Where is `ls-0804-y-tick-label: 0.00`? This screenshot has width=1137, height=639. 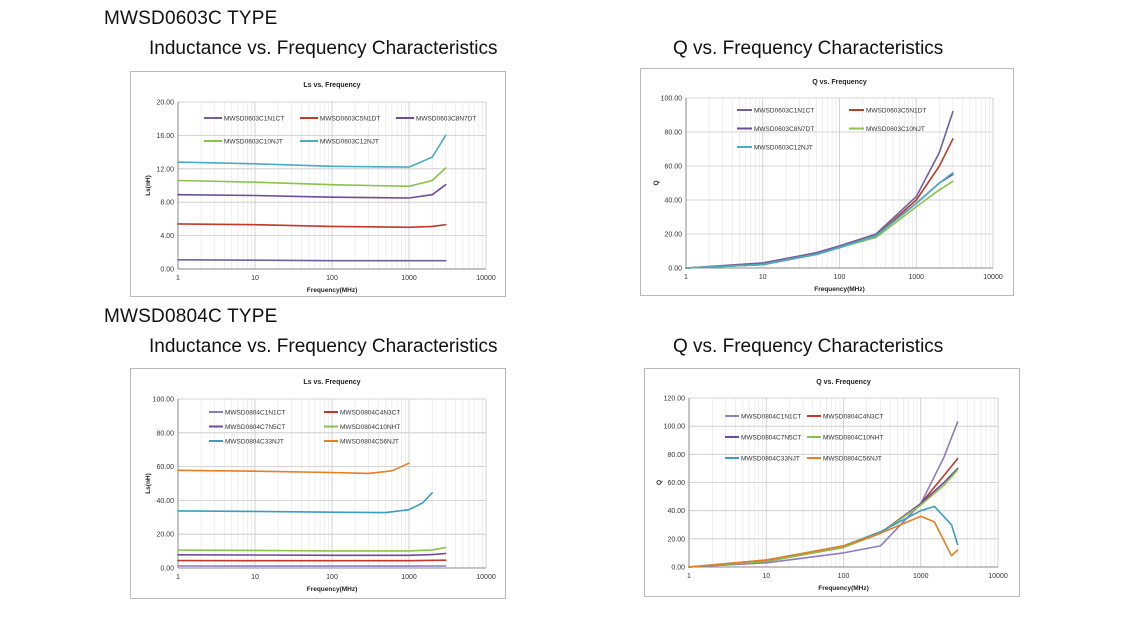
ls-0804-y-tick-label: 0.00 is located at coordinates (167, 569).